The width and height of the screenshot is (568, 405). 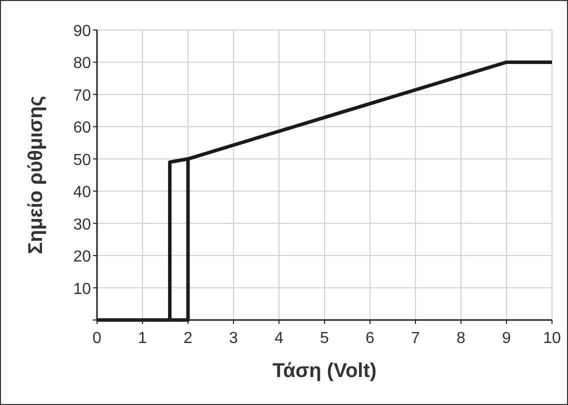 I want to click on y-tick-label: 70, so click(x=82, y=95).